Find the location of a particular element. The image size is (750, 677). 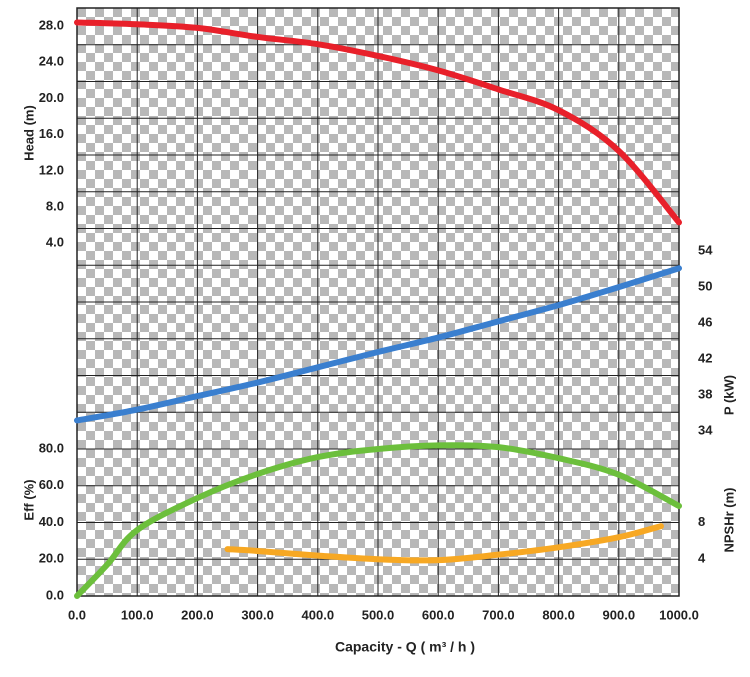

y-tick-label: 4 is located at coordinates (702, 558).